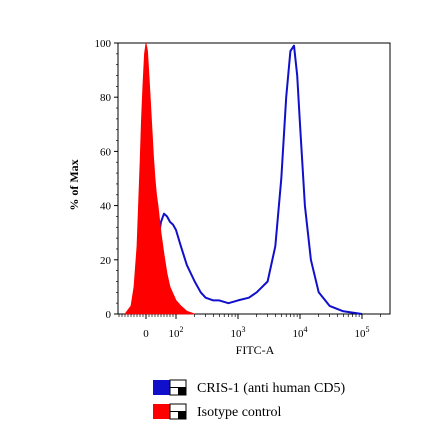  What do you see at coordinates (103, 44) in the screenshot?
I see `y-tick-label: 100` at bounding box center [103, 44].